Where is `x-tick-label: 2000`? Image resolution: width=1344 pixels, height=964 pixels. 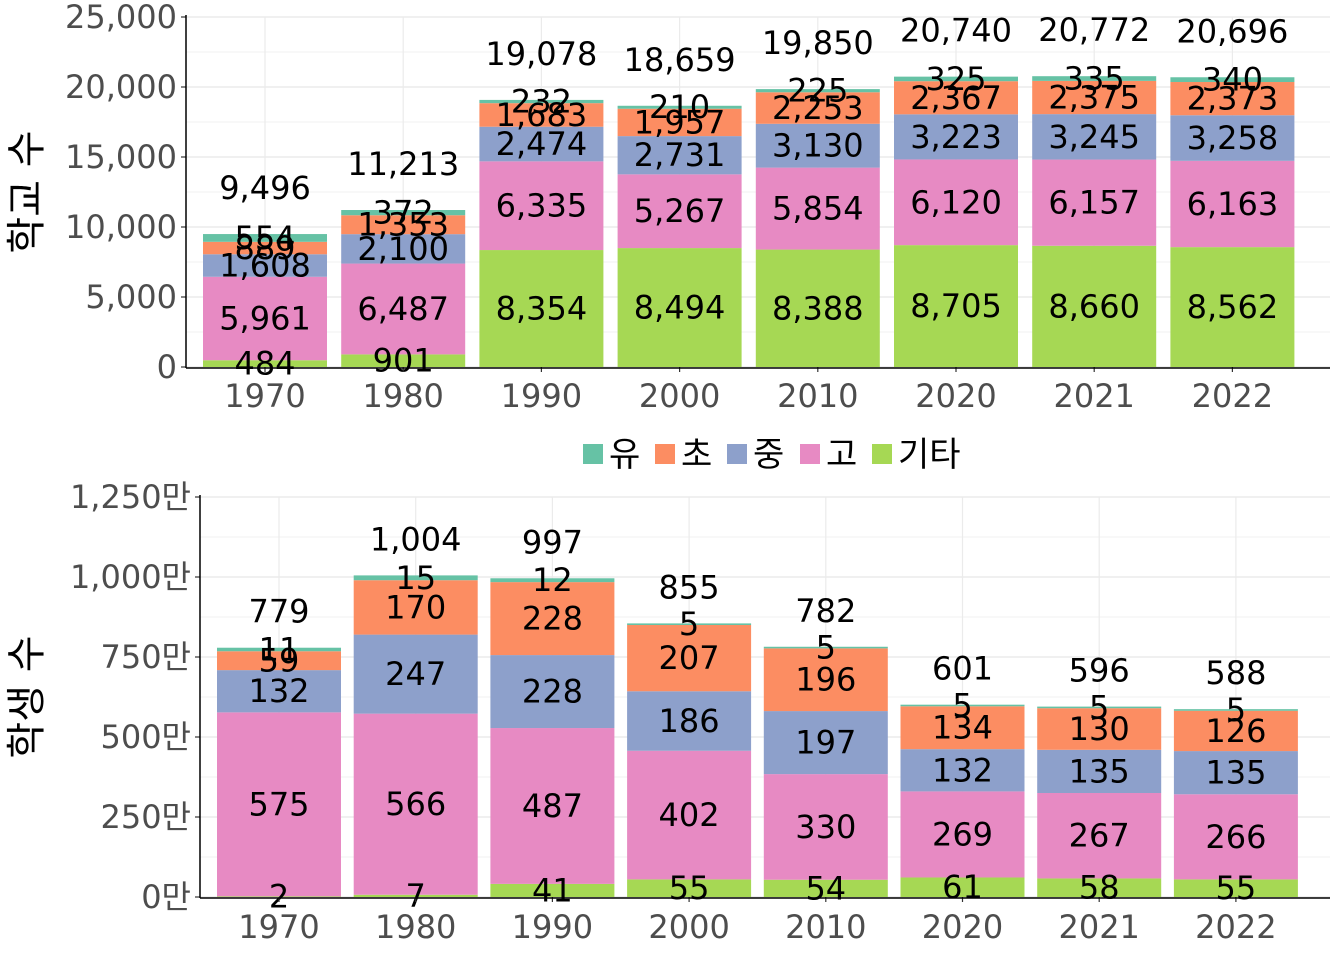 x-tick-label: 2000 is located at coordinates (688, 927).